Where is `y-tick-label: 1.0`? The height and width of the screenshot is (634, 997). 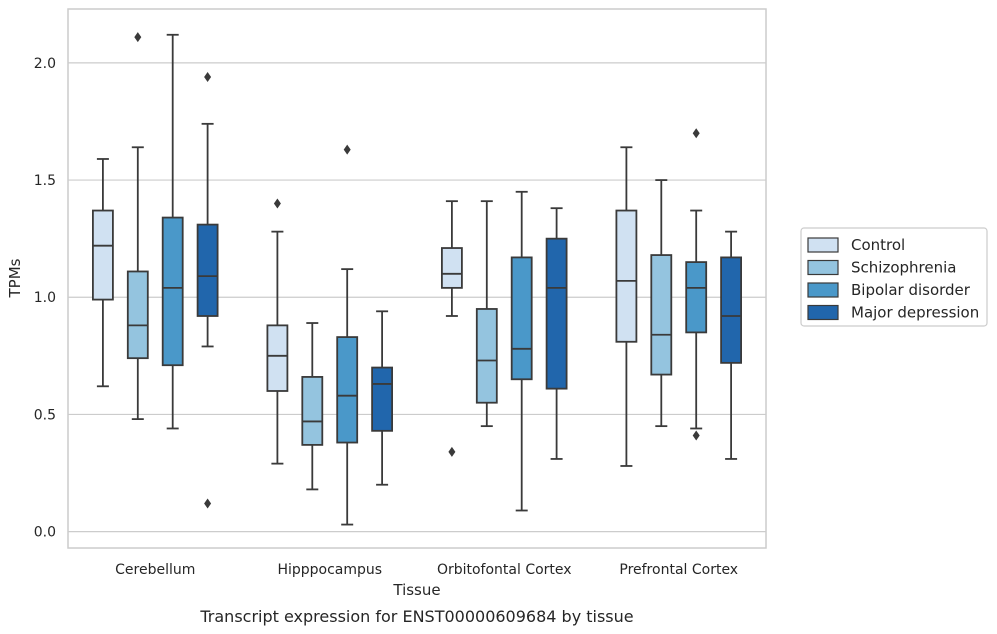
y-tick-label: 1.0 is located at coordinates (45, 298).